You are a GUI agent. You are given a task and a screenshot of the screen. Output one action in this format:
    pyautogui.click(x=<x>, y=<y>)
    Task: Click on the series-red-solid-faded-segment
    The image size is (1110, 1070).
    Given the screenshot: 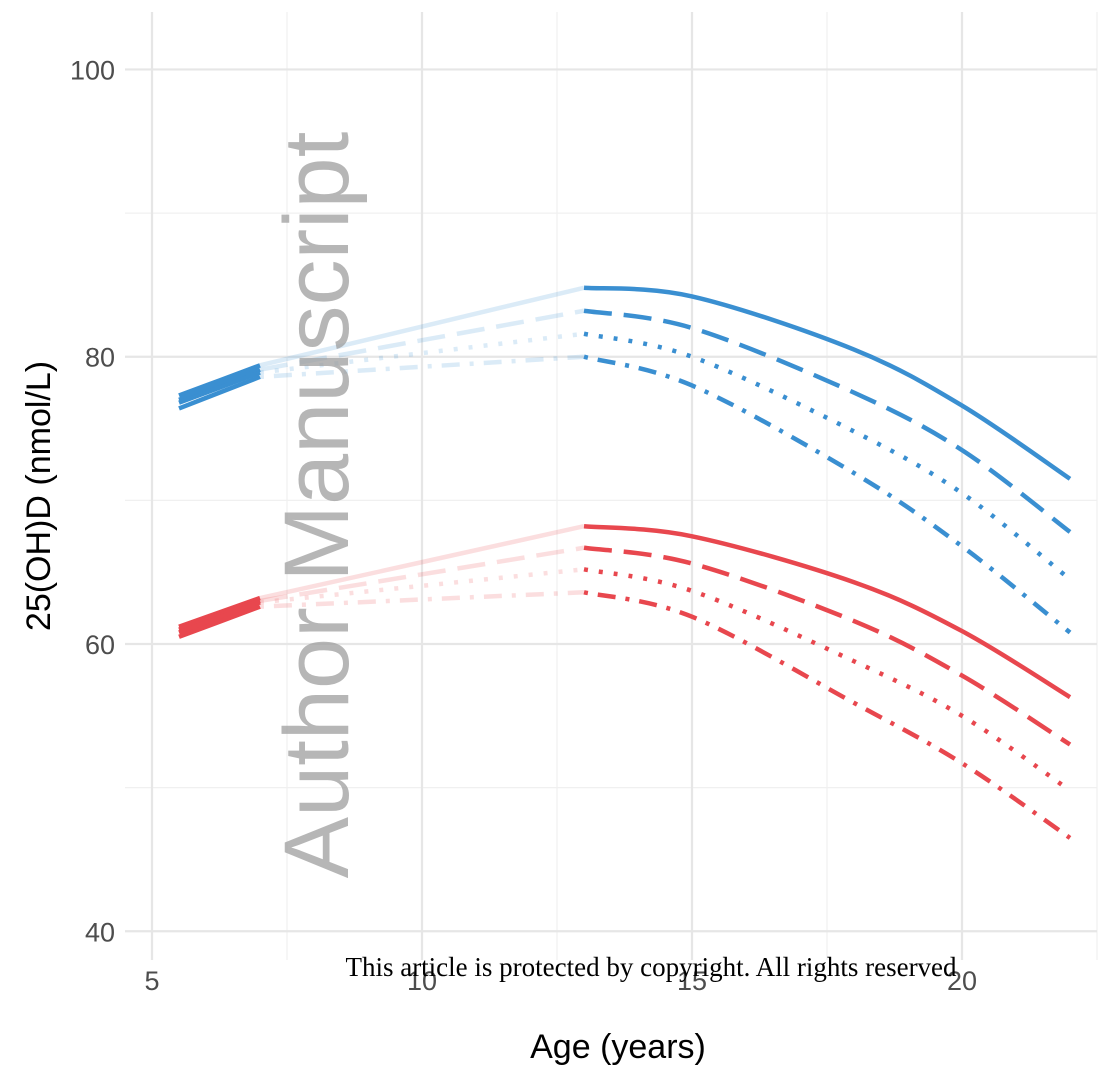 What is the action you would take?
    pyautogui.click(x=422, y=562)
    